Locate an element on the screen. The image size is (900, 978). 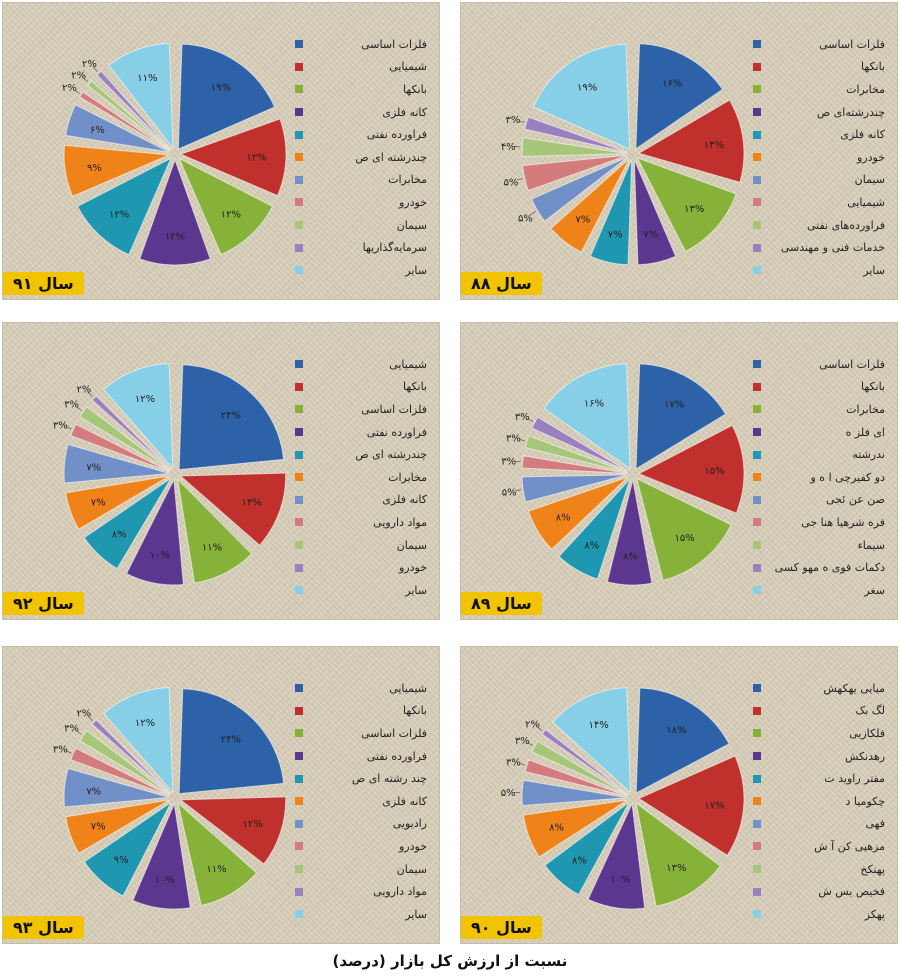
slice-value-label: ۵% is located at coordinates (511, 182).